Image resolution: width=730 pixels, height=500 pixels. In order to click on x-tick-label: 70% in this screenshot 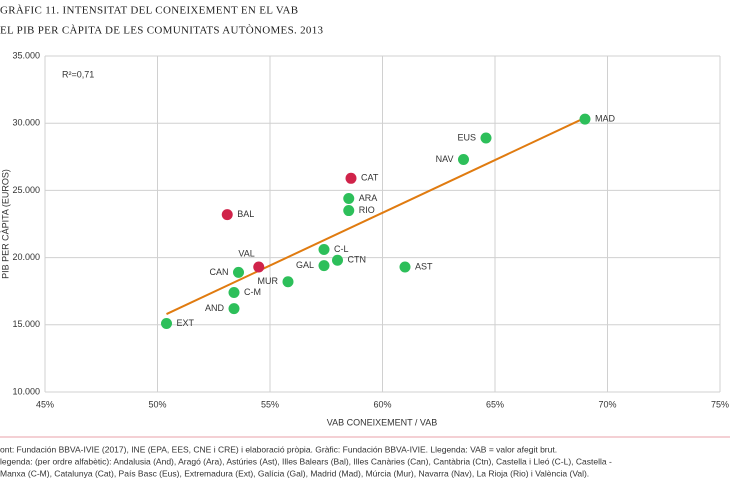, I will do `click(607, 404)`.